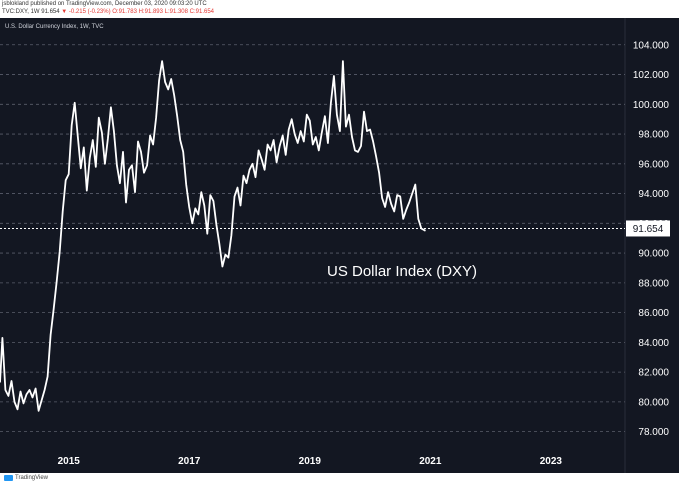  Describe the element at coordinates (653, 254) in the screenshot. I see `y-tick-label: 90.000` at that location.